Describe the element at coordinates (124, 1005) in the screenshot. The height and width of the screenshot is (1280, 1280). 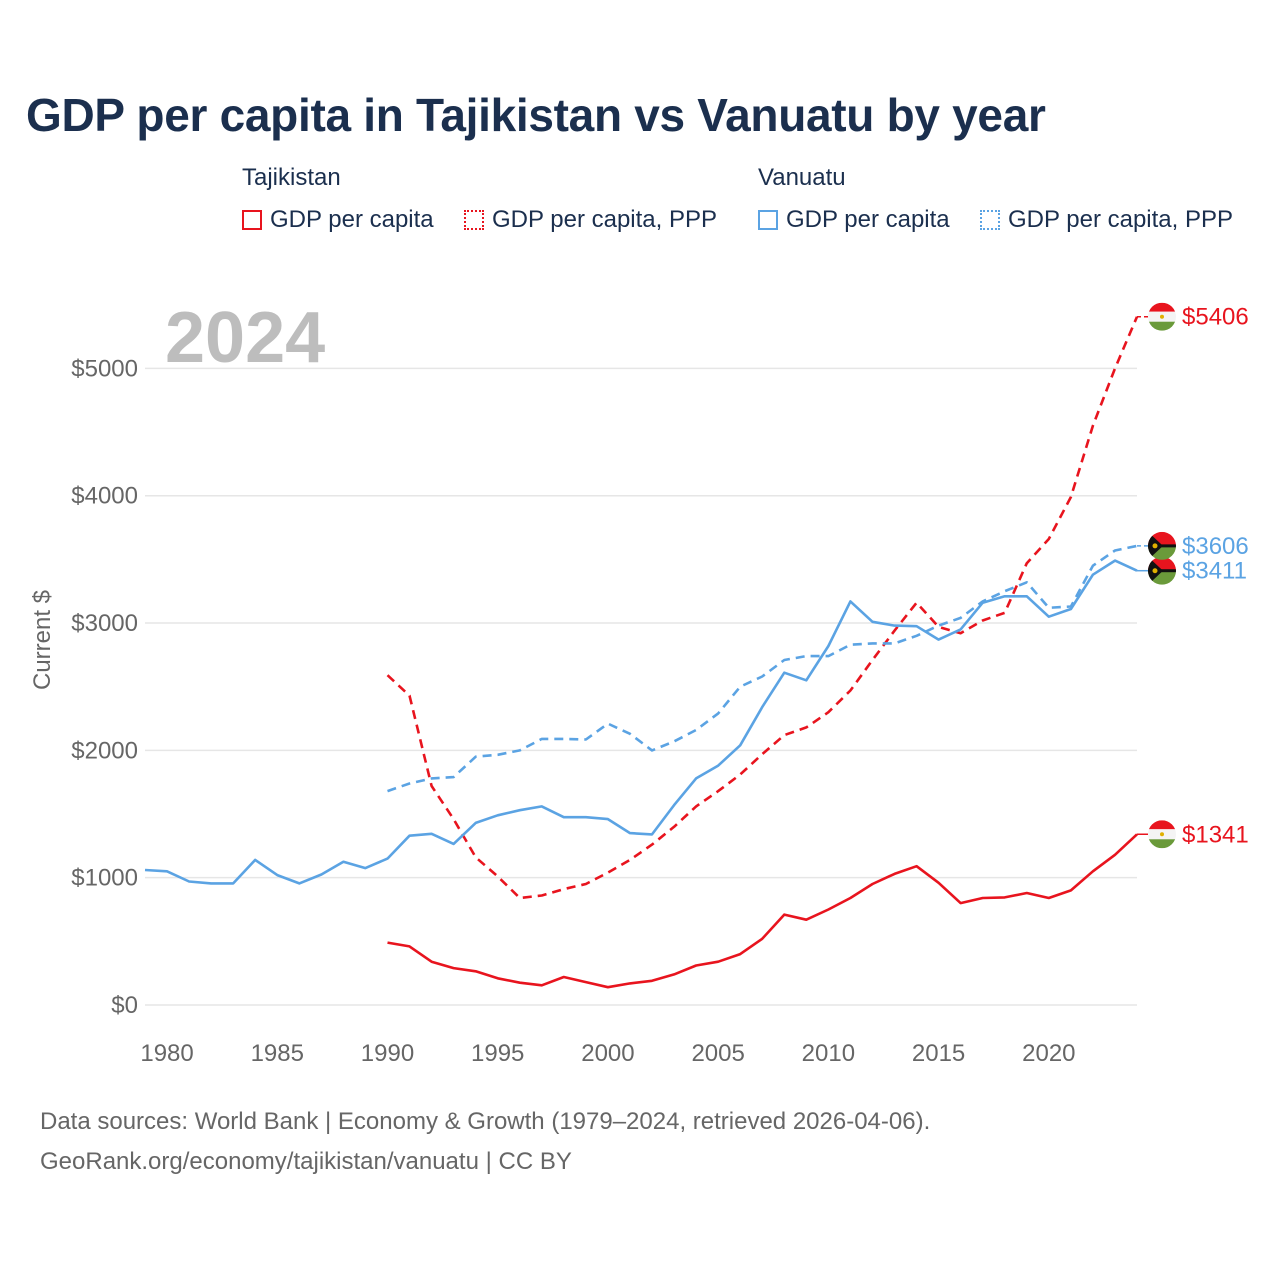
I see `y-tick-label: $0` at that location.